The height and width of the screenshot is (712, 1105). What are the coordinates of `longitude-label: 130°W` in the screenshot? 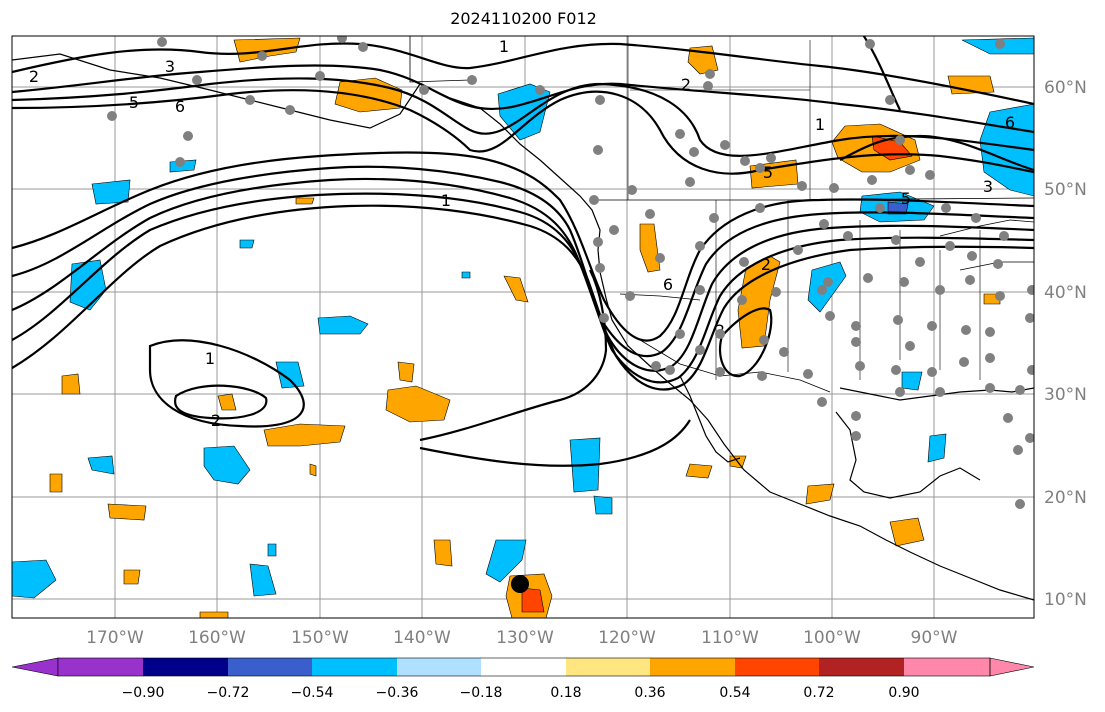 It's located at (525, 638).